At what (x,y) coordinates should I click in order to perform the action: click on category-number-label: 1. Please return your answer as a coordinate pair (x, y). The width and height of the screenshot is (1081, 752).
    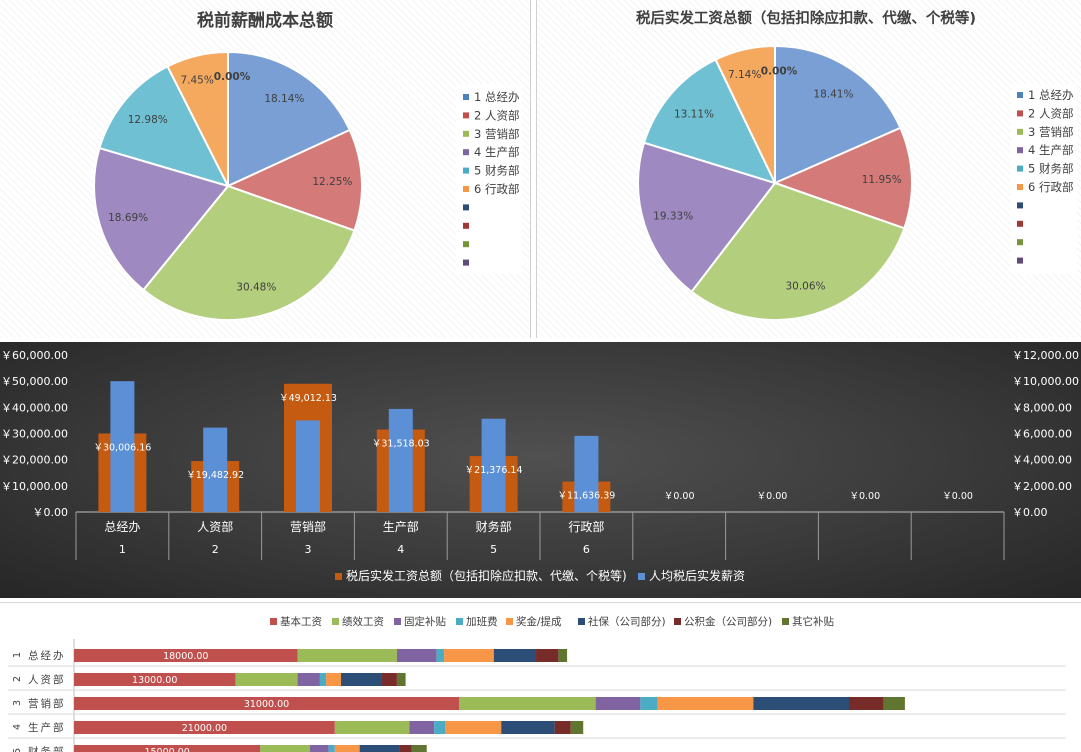
    Looking at the image, I should click on (122, 549).